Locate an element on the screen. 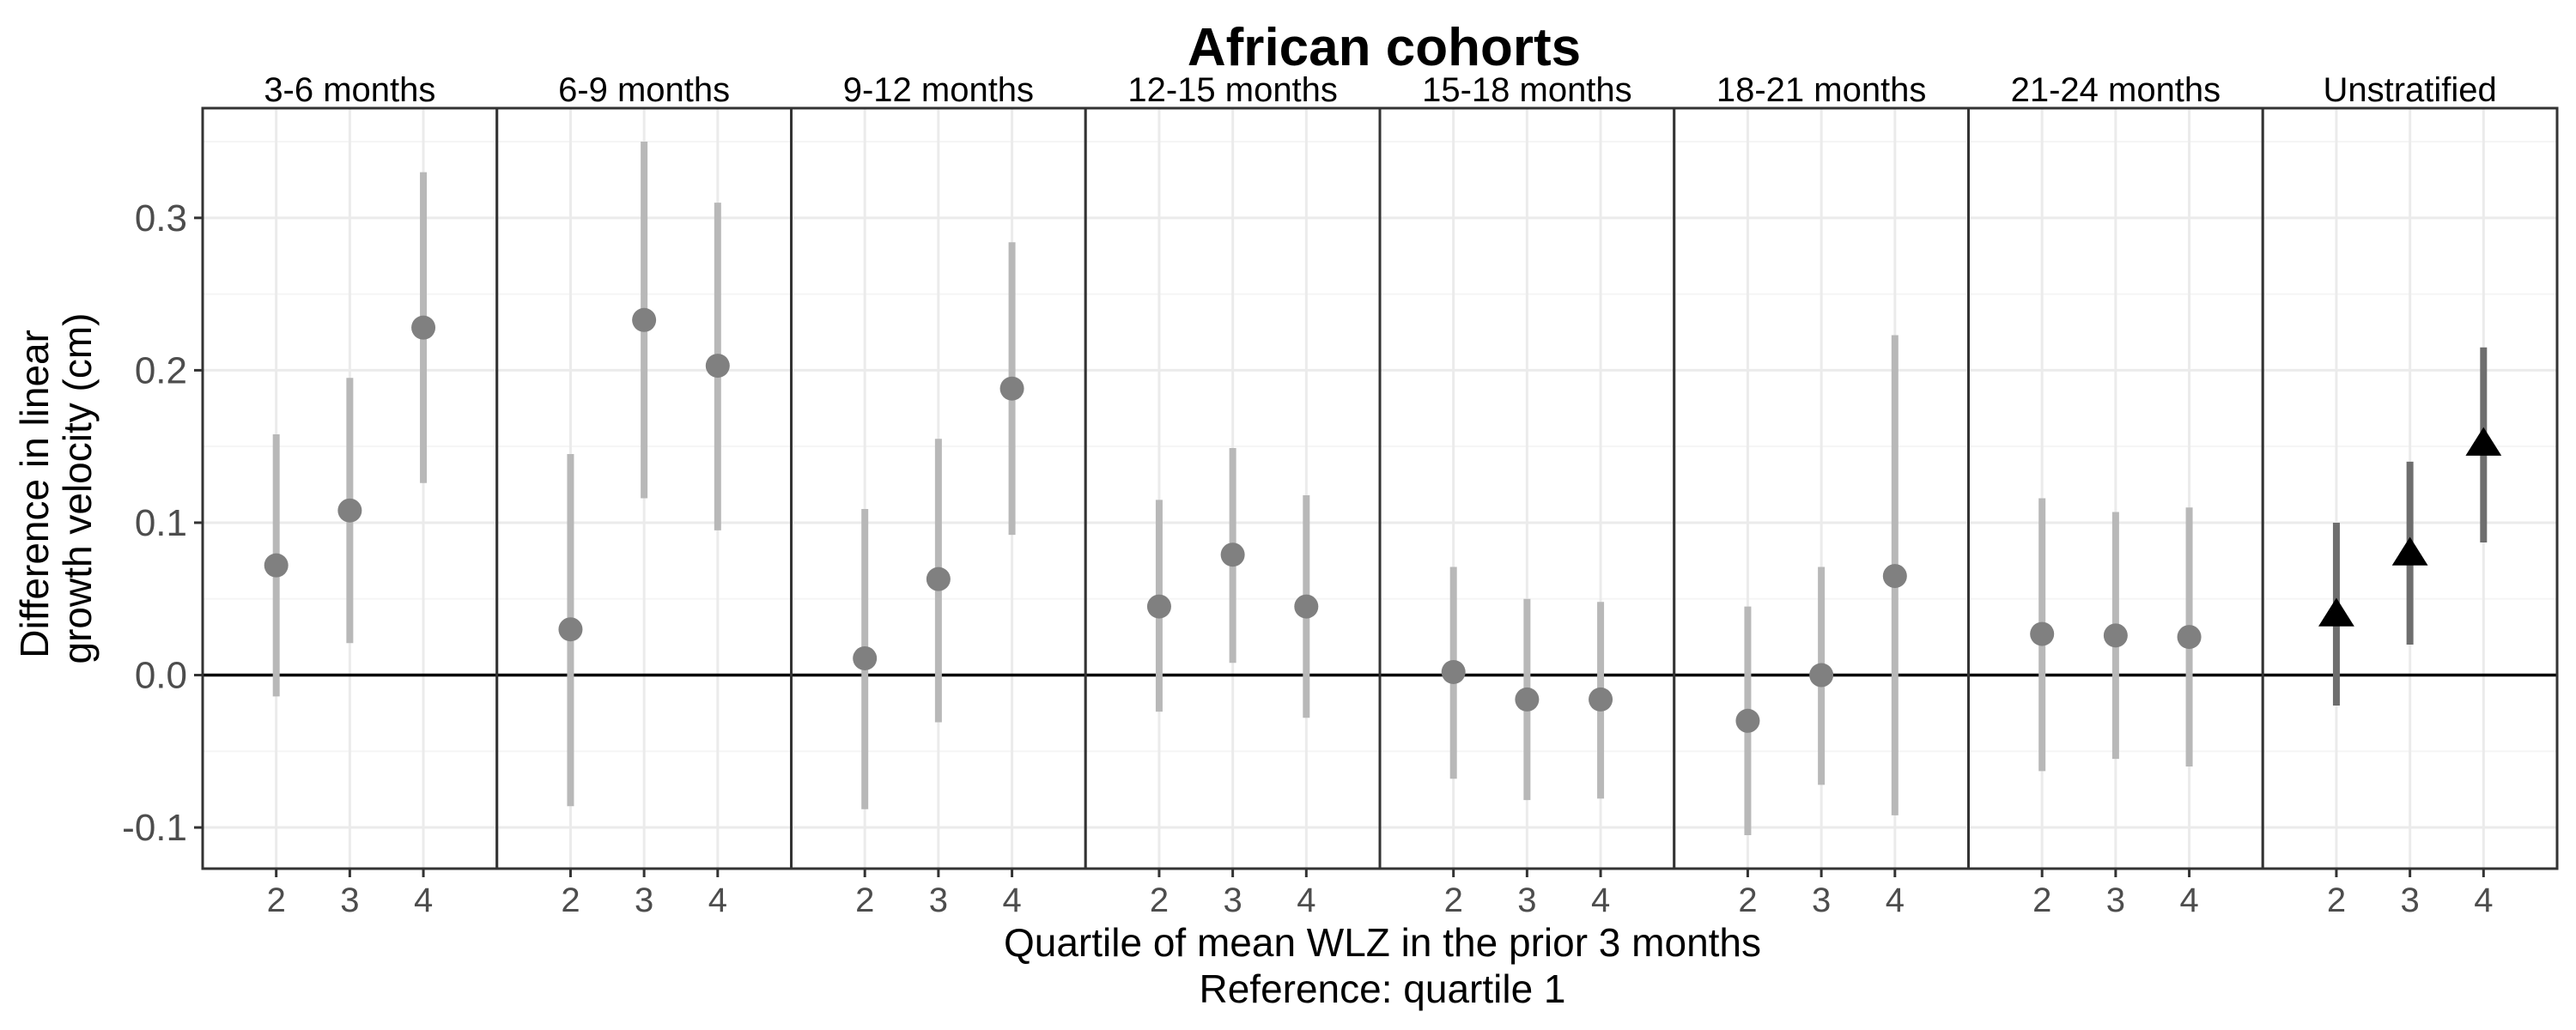 The width and height of the screenshot is (2576, 1030). y-tick-label: 0.1 is located at coordinates (161, 523).